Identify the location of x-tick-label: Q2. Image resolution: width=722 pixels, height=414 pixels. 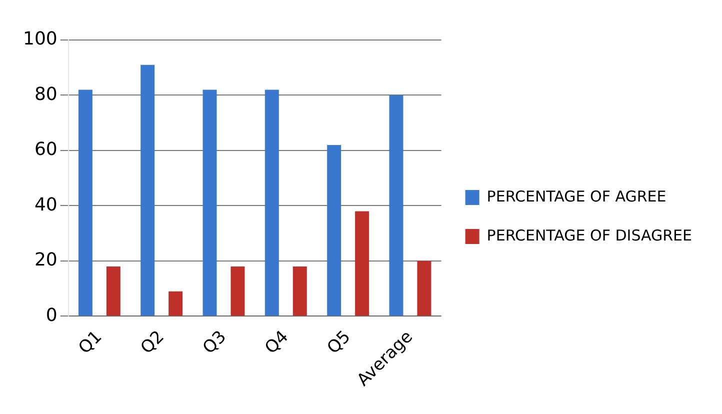
(152, 342).